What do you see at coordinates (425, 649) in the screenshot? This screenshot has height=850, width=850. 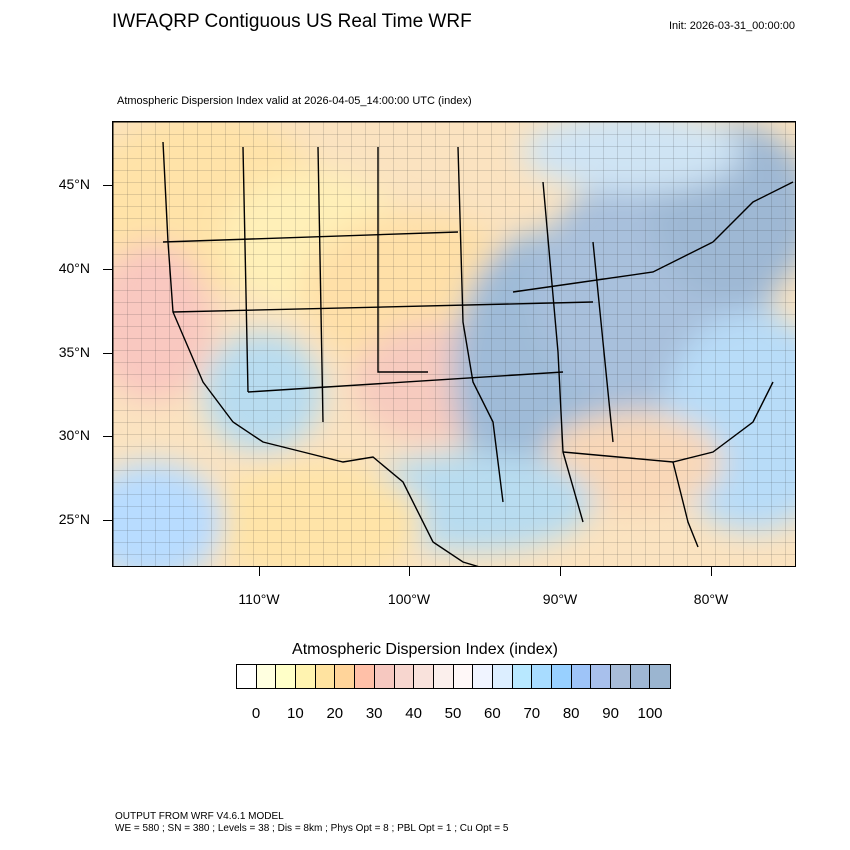 I see `colorbar-title: Atmospheric Dispersion Index (index)` at bounding box center [425, 649].